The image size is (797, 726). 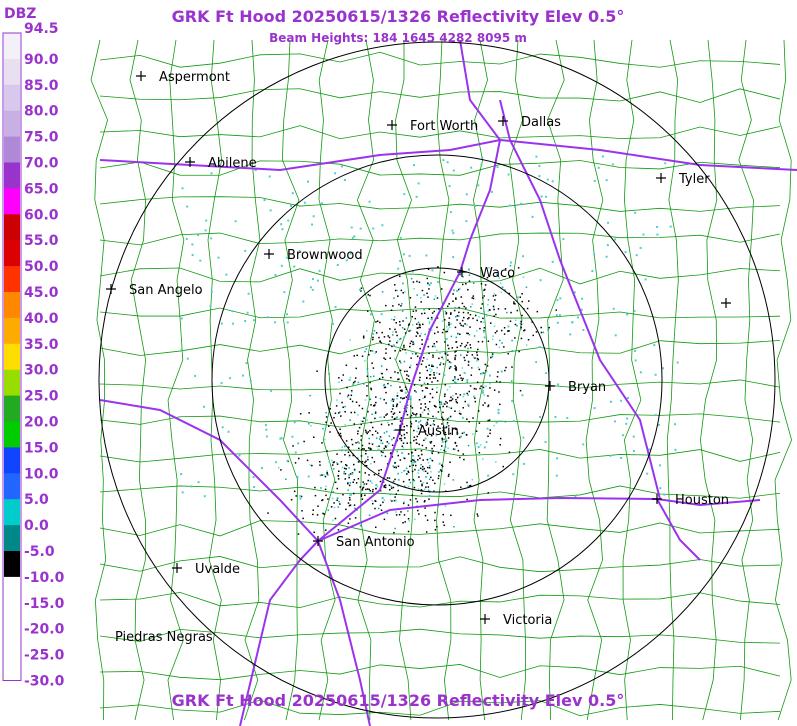 I want to click on legend-label: 60.0, so click(x=41, y=215).